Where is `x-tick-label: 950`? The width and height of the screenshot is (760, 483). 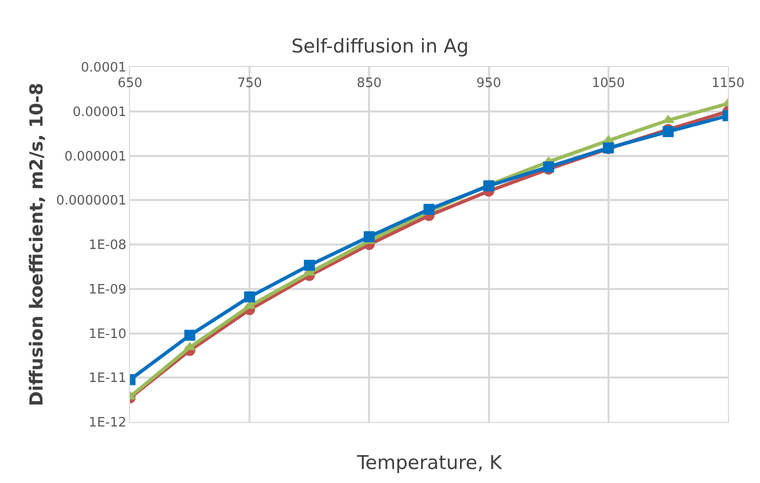
x-tick-label: 950 is located at coordinates (489, 83).